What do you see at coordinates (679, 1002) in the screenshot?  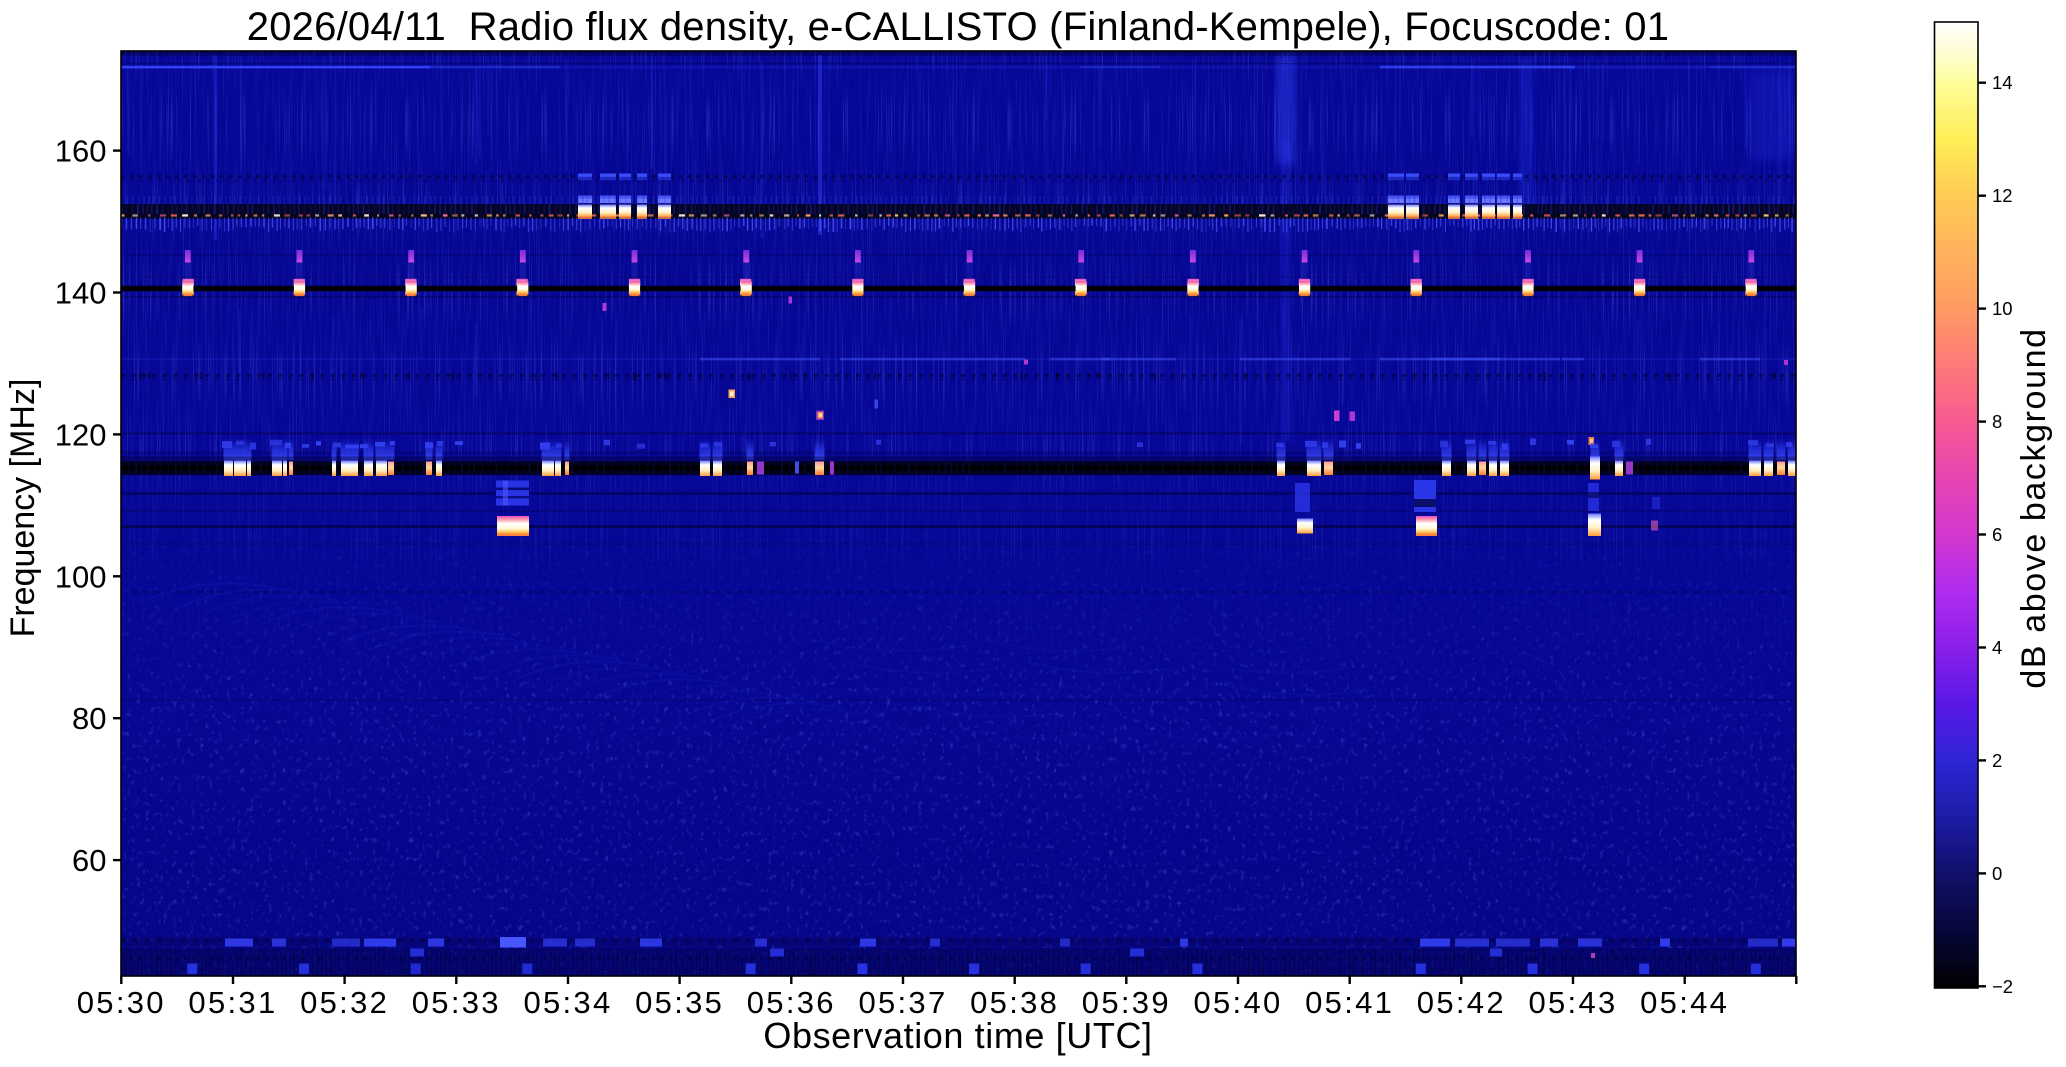 I see `svg-text: 05:35` at bounding box center [679, 1002].